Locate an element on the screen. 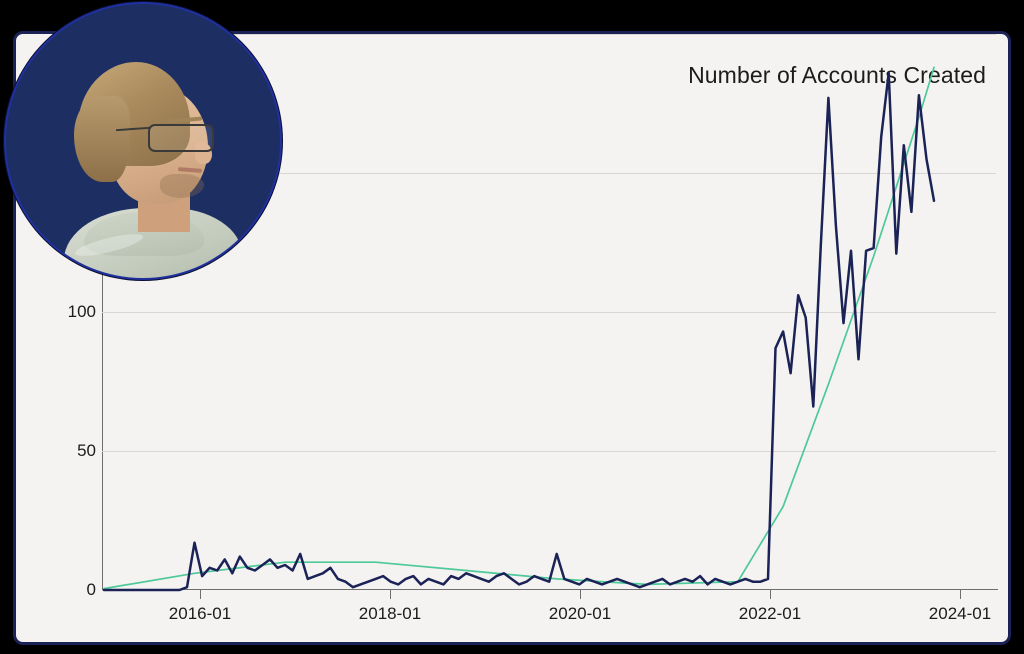  hair-back-shape is located at coordinates (102, 139).